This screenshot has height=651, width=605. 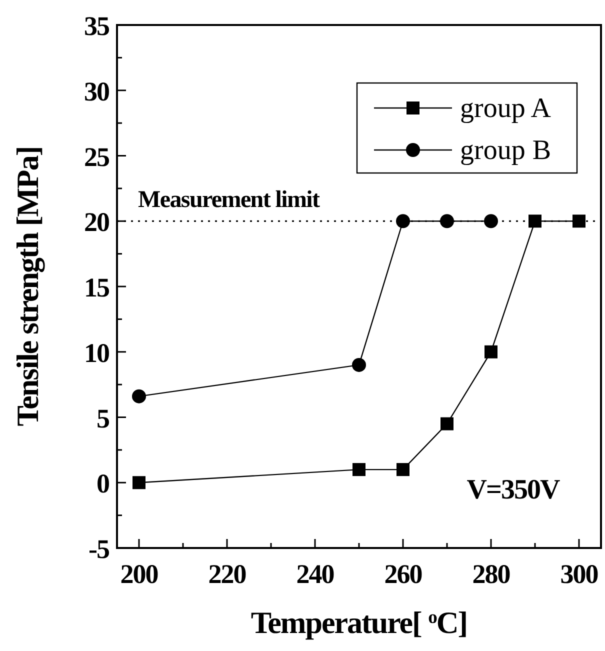 What do you see at coordinates (99, 549) in the screenshot?
I see `y-tick-label: -5` at bounding box center [99, 549].